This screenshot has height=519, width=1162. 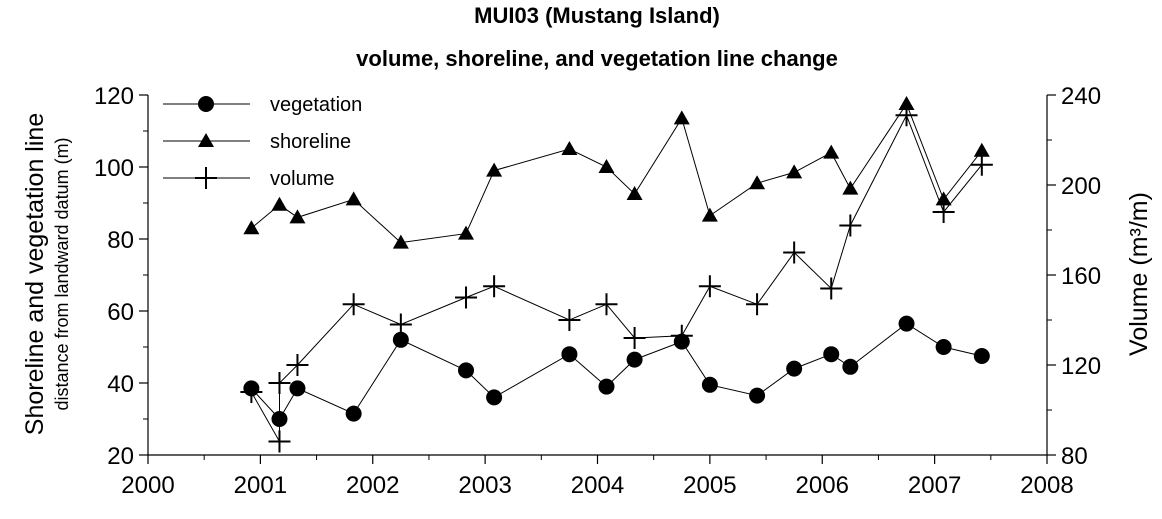 I want to click on x-tick-label-2: 2002, so click(x=372, y=485).